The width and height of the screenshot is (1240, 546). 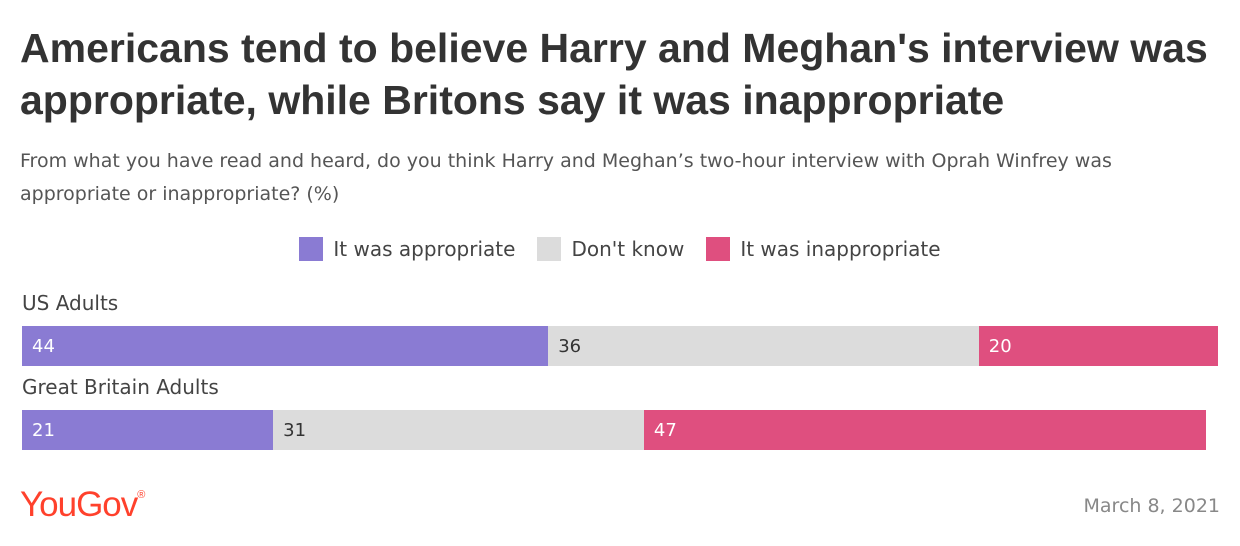 I want to click on legend-item-dont-know: Don't know, so click(x=610, y=249).